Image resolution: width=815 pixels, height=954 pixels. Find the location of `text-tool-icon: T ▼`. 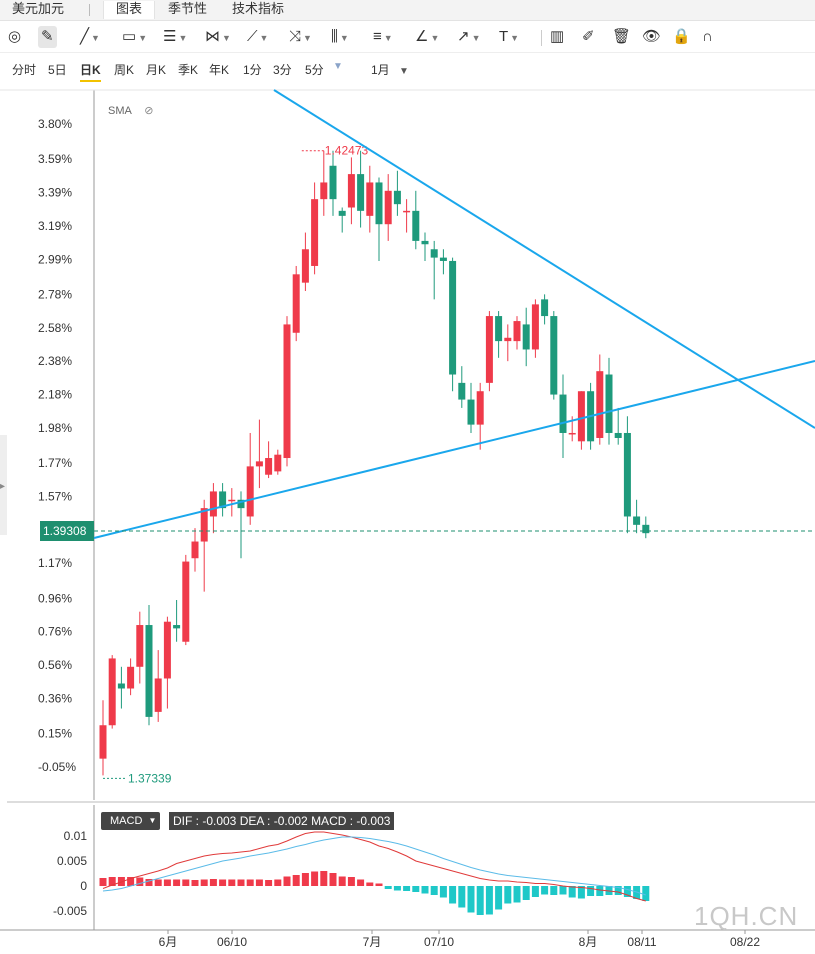

text-tool-icon: T ▼ is located at coordinates (509, 36).